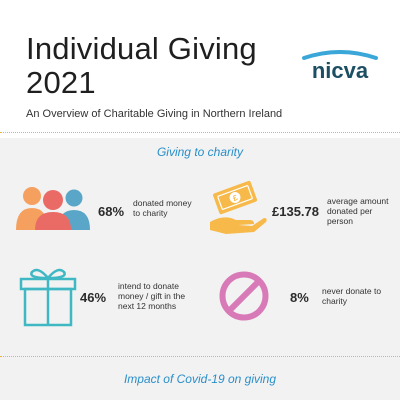 The width and height of the screenshot is (400, 400). What do you see at coordinates (148, 286) in the screenshot?
I see `stat-label-line: intend to donate` at bounding box center [148, 286].